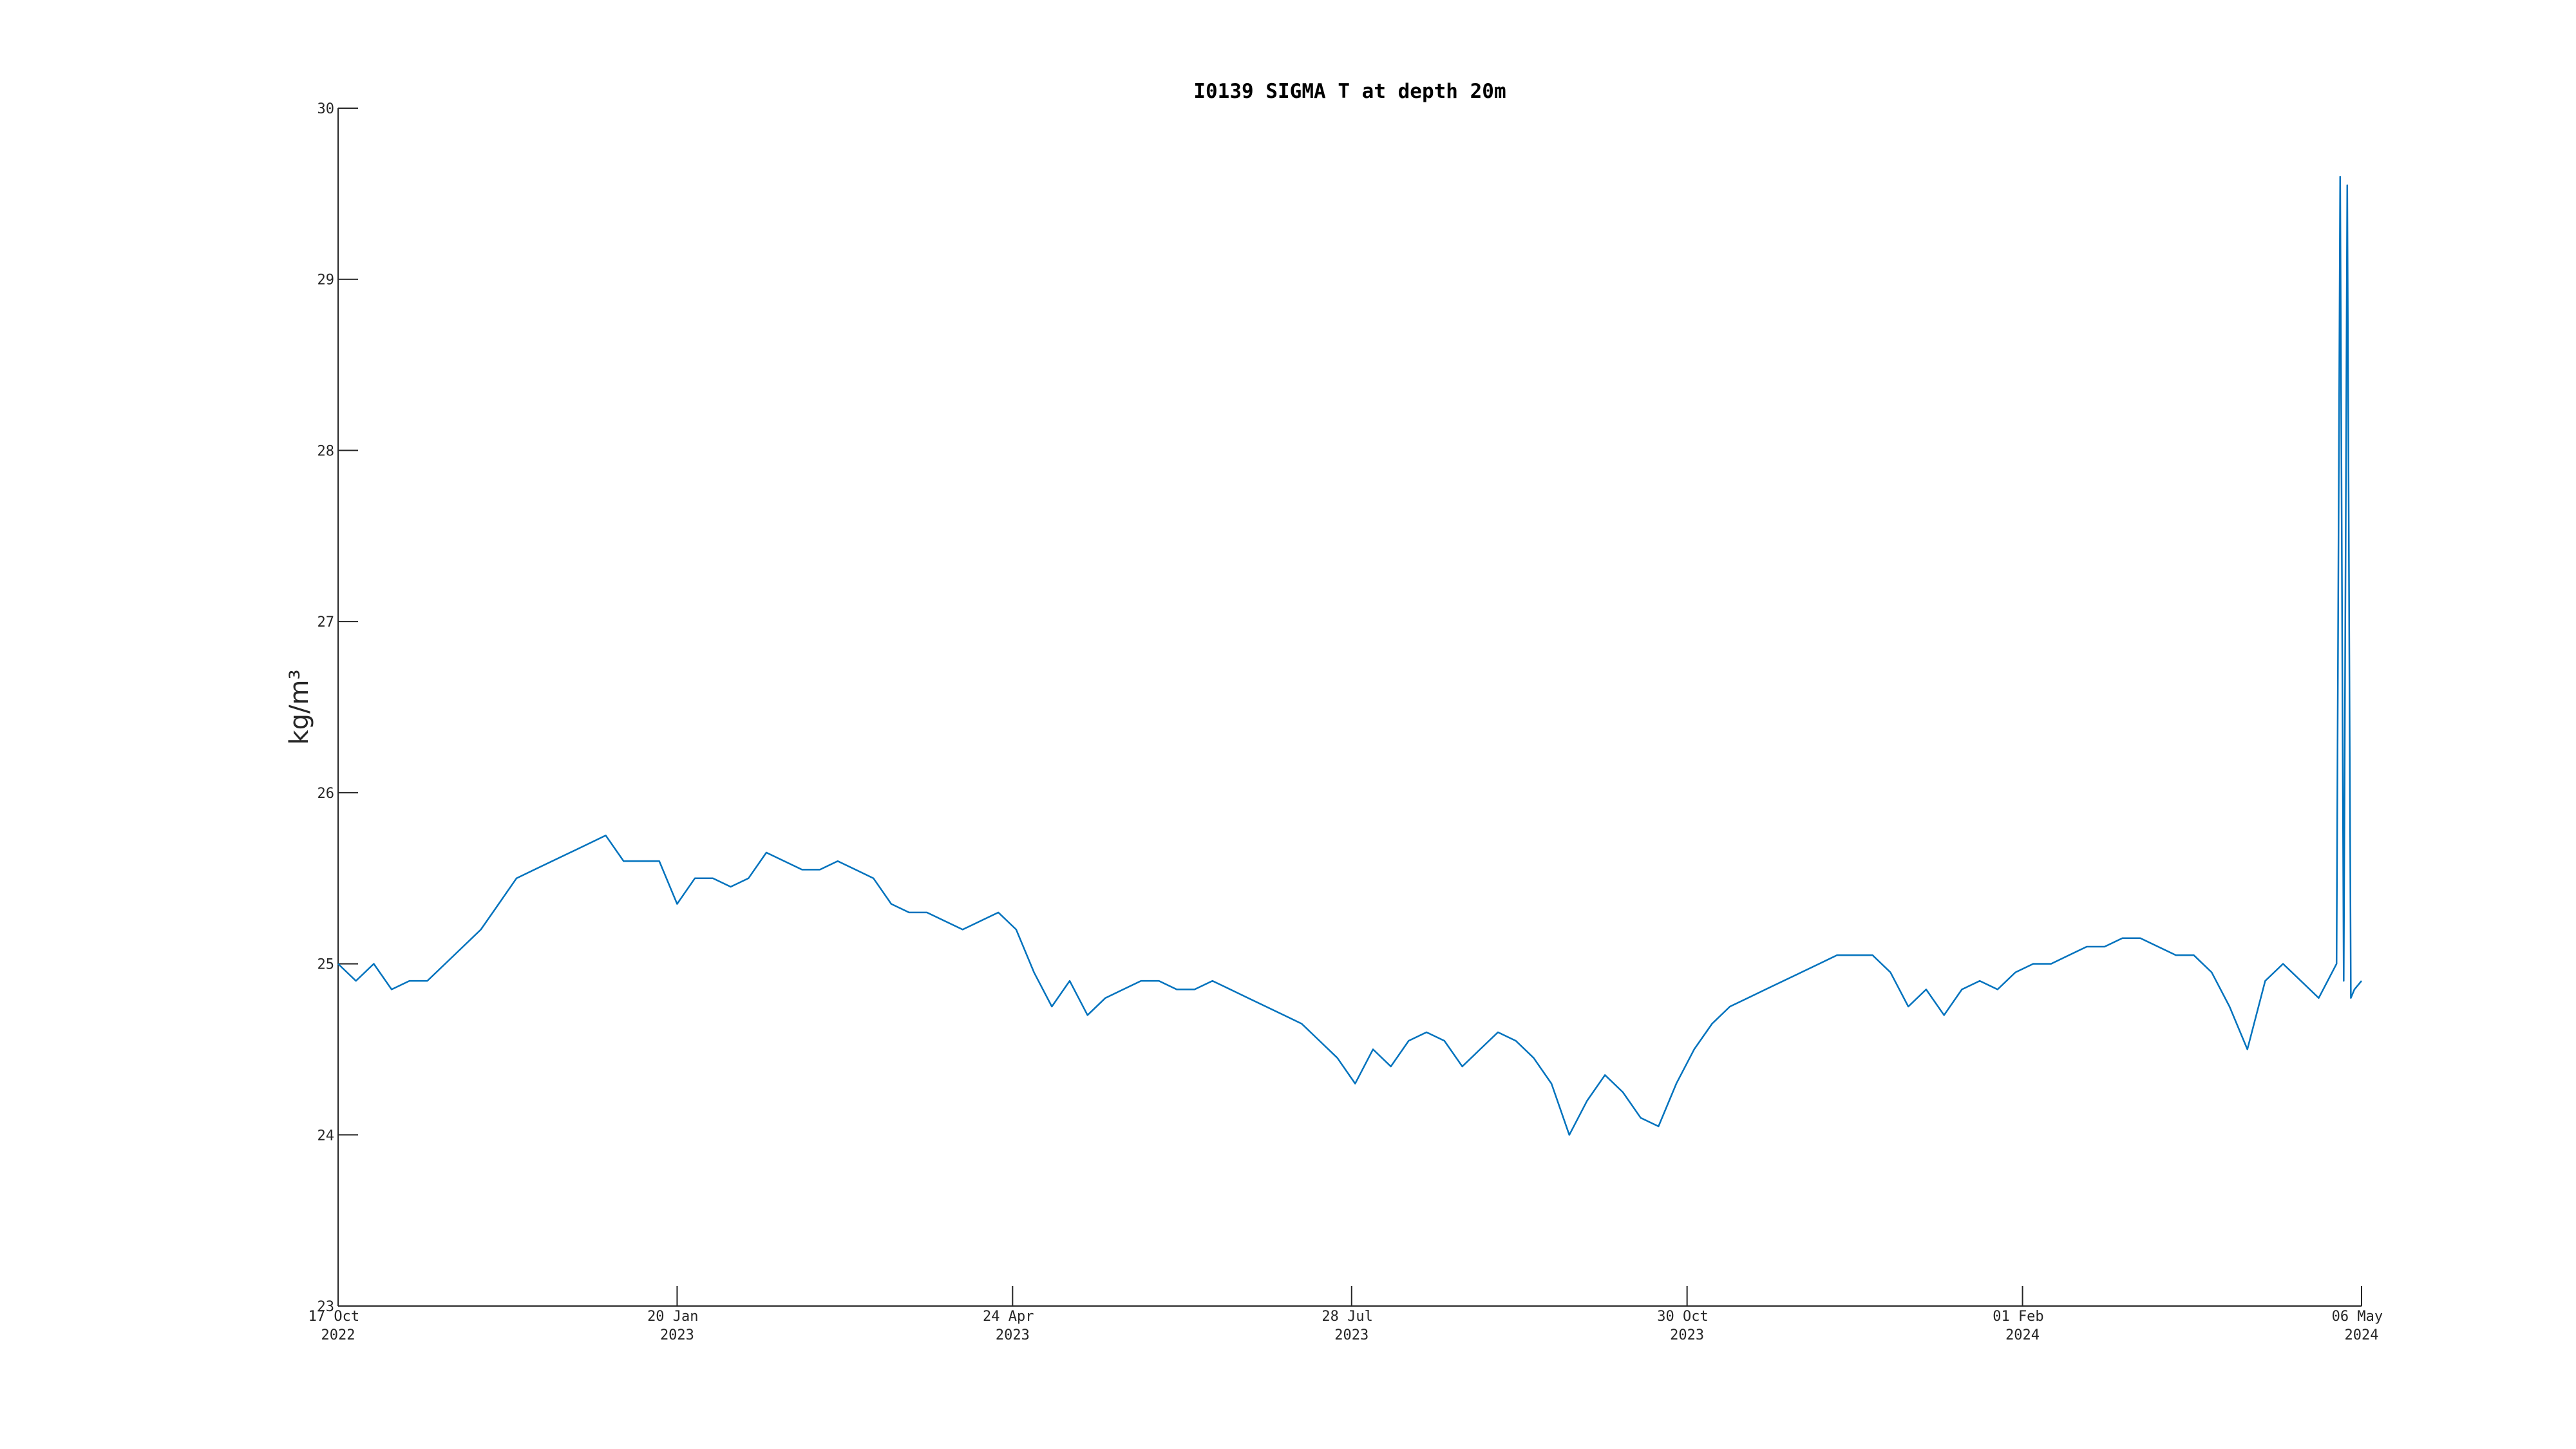 This screenshot has height=1449, width=2576. What do you see at coordinates (326, 622) in the screenshot?
I see `y-tick-label: 27` at bounding box center [326, 622].